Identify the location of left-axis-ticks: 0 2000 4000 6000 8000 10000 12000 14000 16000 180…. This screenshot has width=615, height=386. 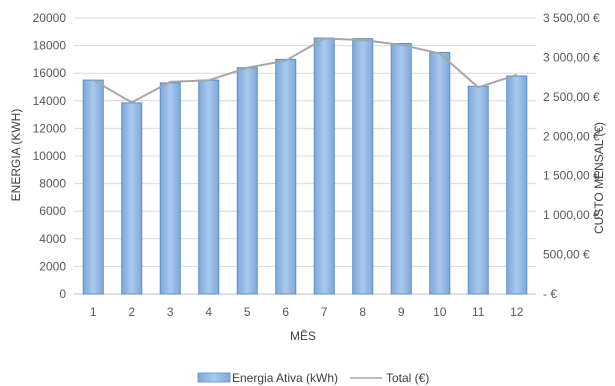
(50, 156).